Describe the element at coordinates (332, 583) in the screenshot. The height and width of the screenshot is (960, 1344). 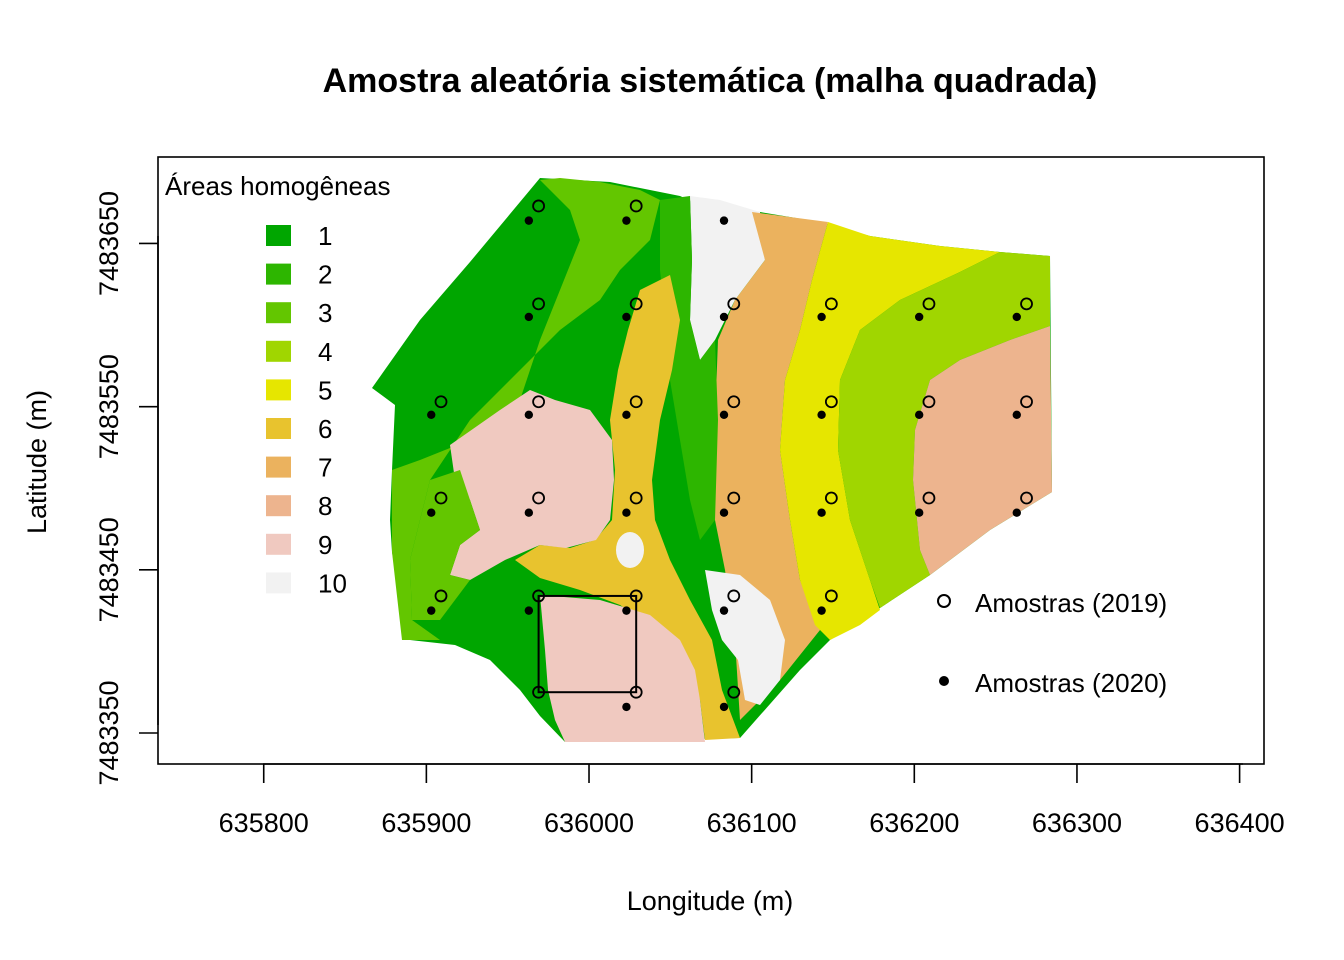
I see `zone-legend-label: 10` at that location.